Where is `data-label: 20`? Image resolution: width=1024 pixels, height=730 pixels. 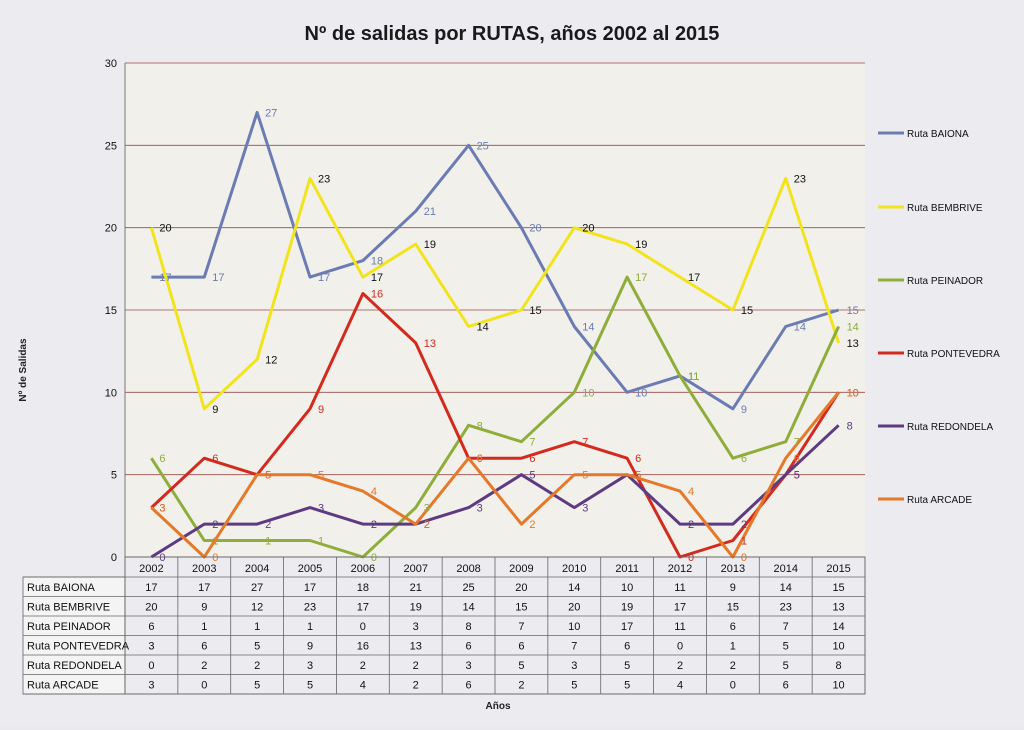 data-label: 20 is located at coordinates (165, 229).